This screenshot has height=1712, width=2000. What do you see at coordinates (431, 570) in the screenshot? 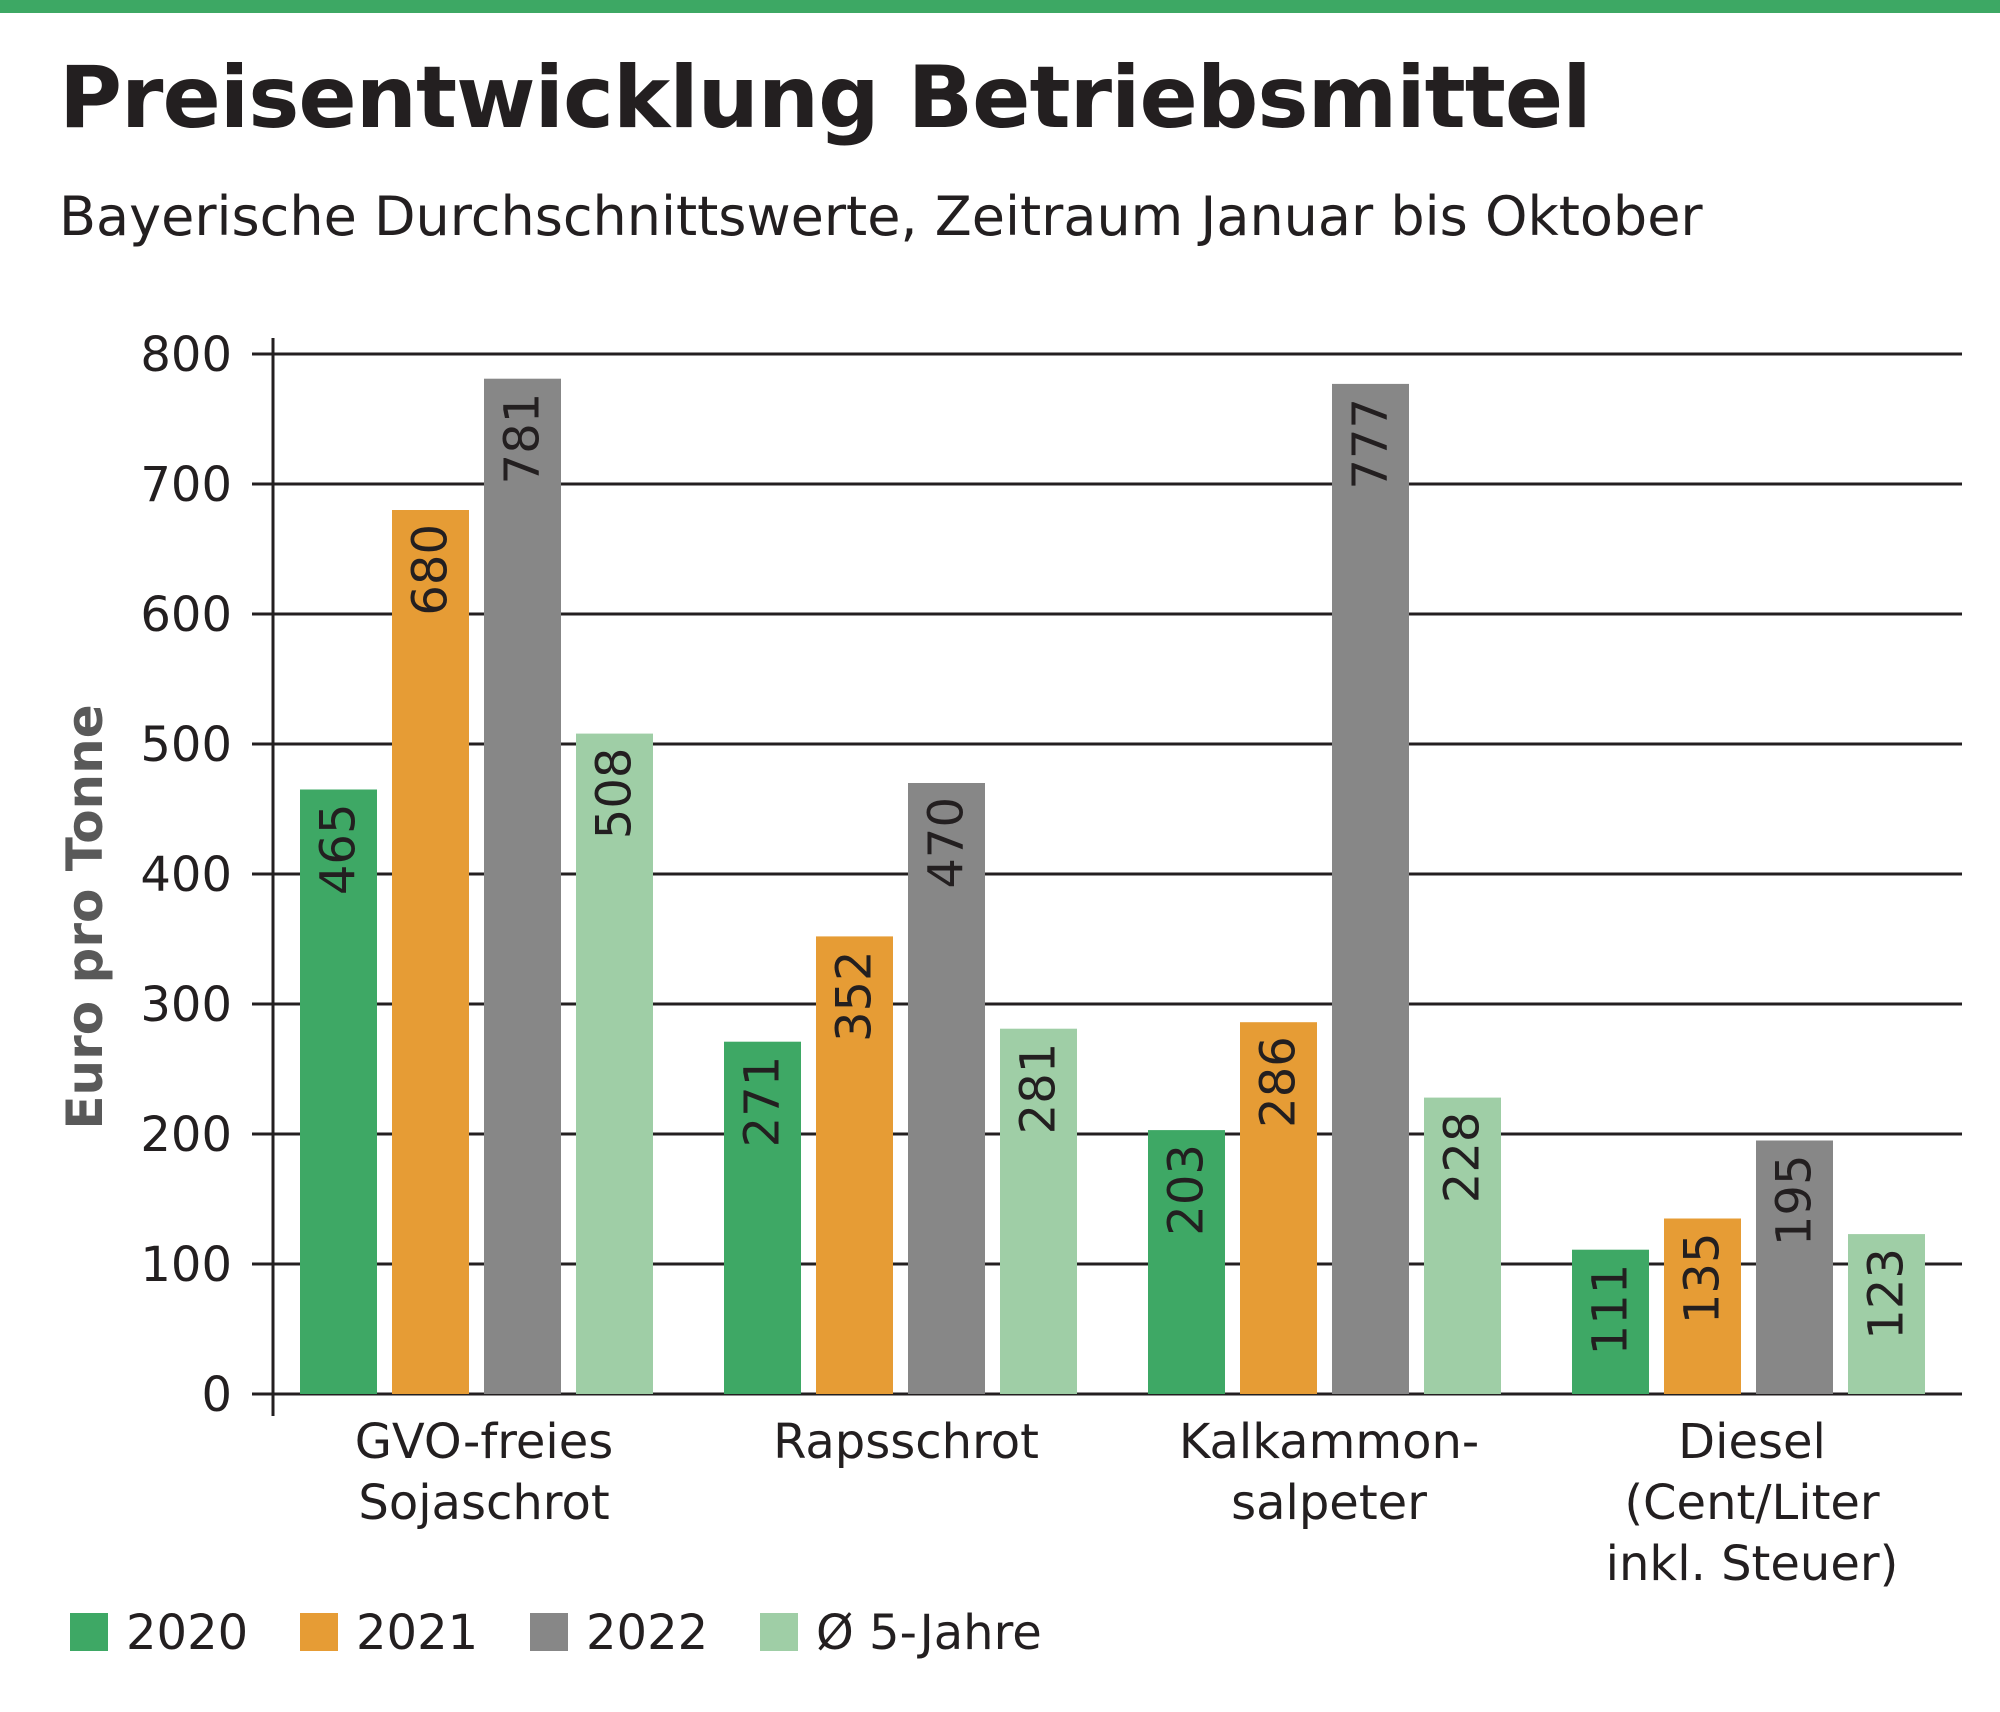
I see `bar-value-label: 680` at bounding box center [431, 570].